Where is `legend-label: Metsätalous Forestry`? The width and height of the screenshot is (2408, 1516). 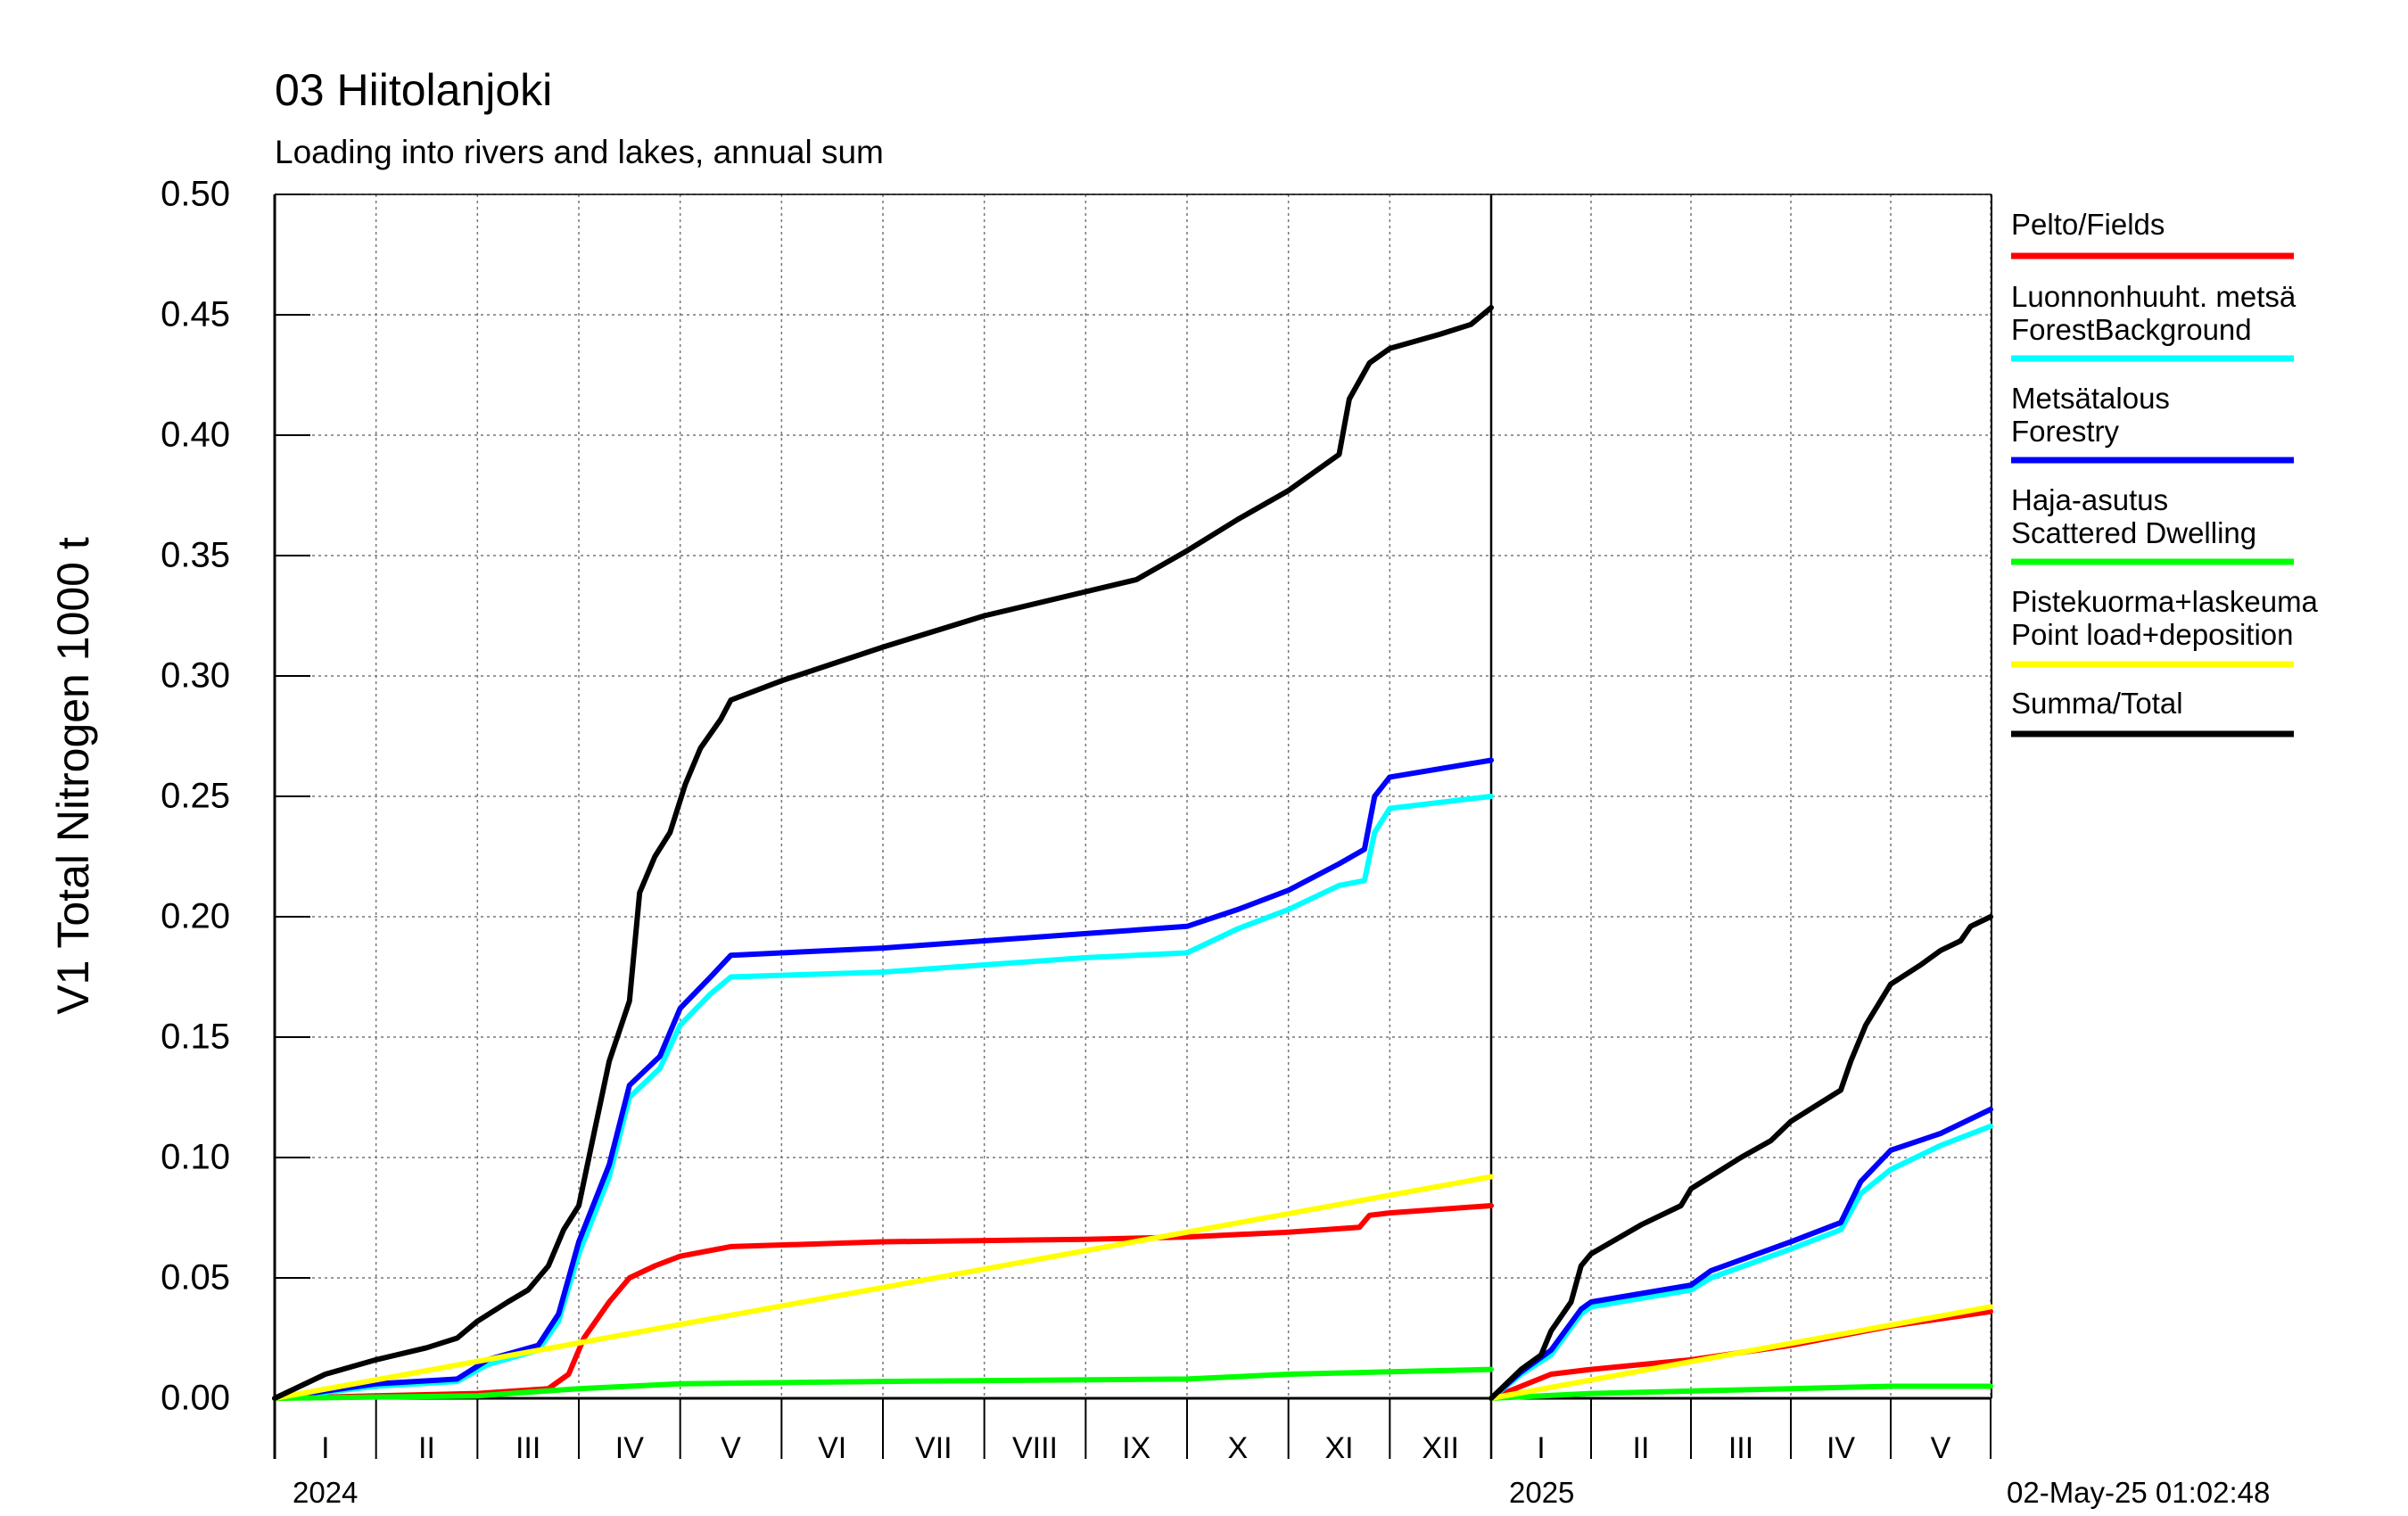 legend-label: Metsätalous Forestry is located at coordinates (2090, 415).